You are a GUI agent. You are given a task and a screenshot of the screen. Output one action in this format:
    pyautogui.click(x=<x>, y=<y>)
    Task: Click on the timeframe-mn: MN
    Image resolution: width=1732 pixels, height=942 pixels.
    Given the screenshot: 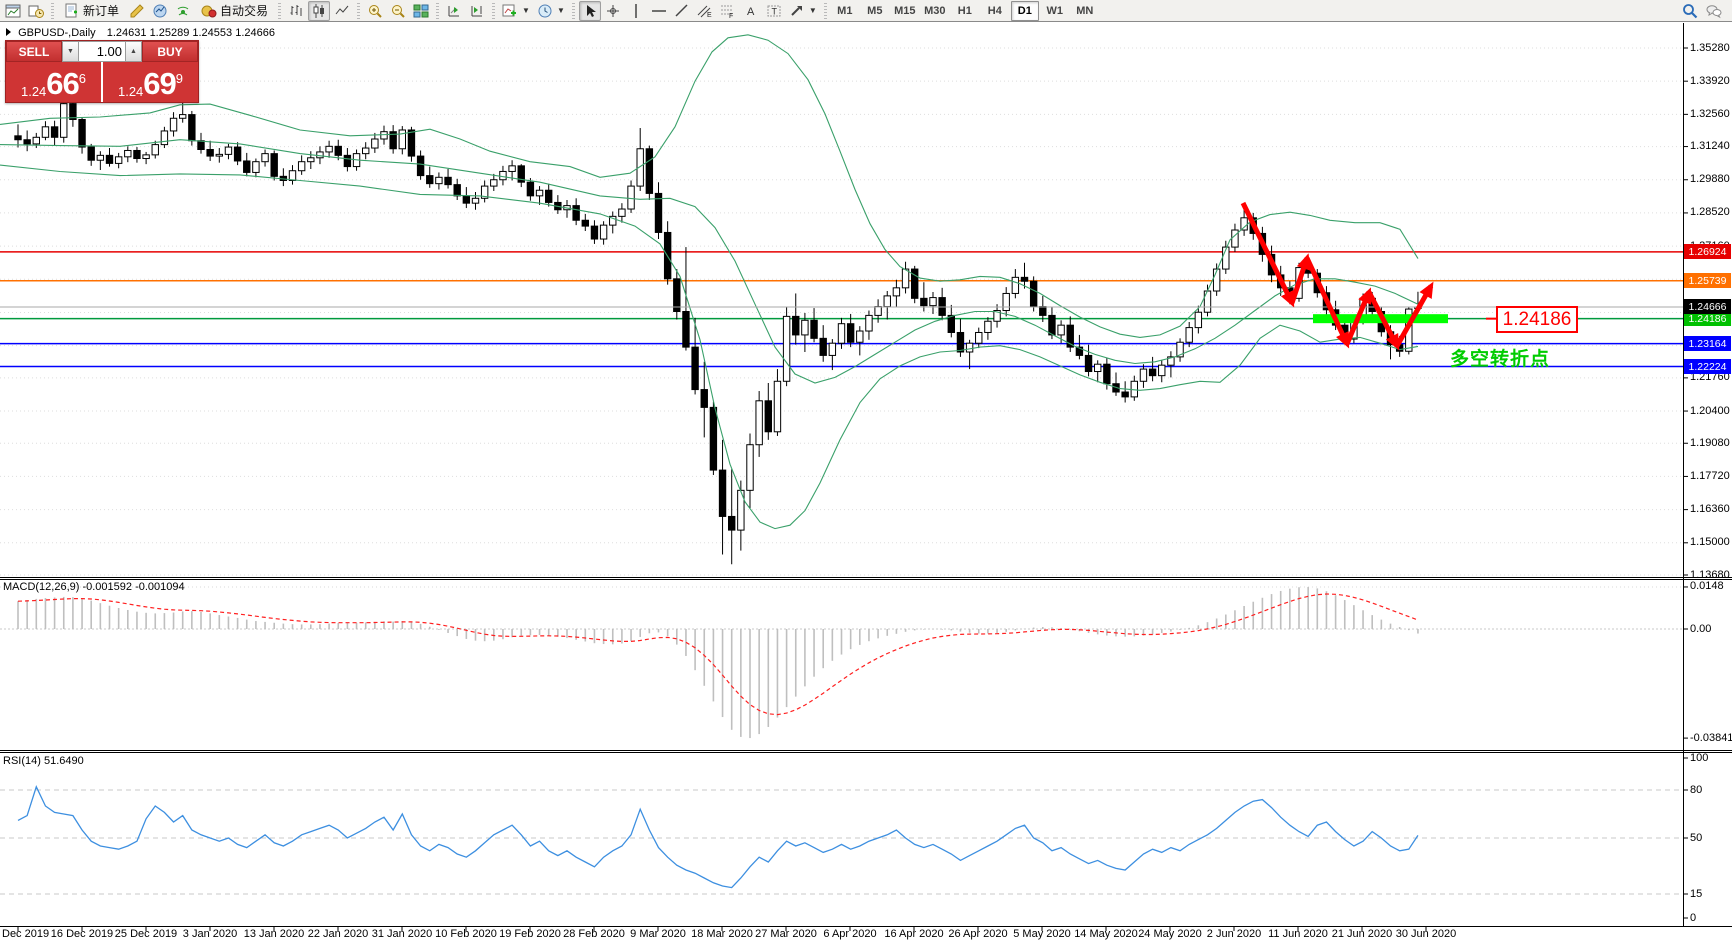 What is the action you would take?
    pyautogui.click(x=1085, y=10)
    